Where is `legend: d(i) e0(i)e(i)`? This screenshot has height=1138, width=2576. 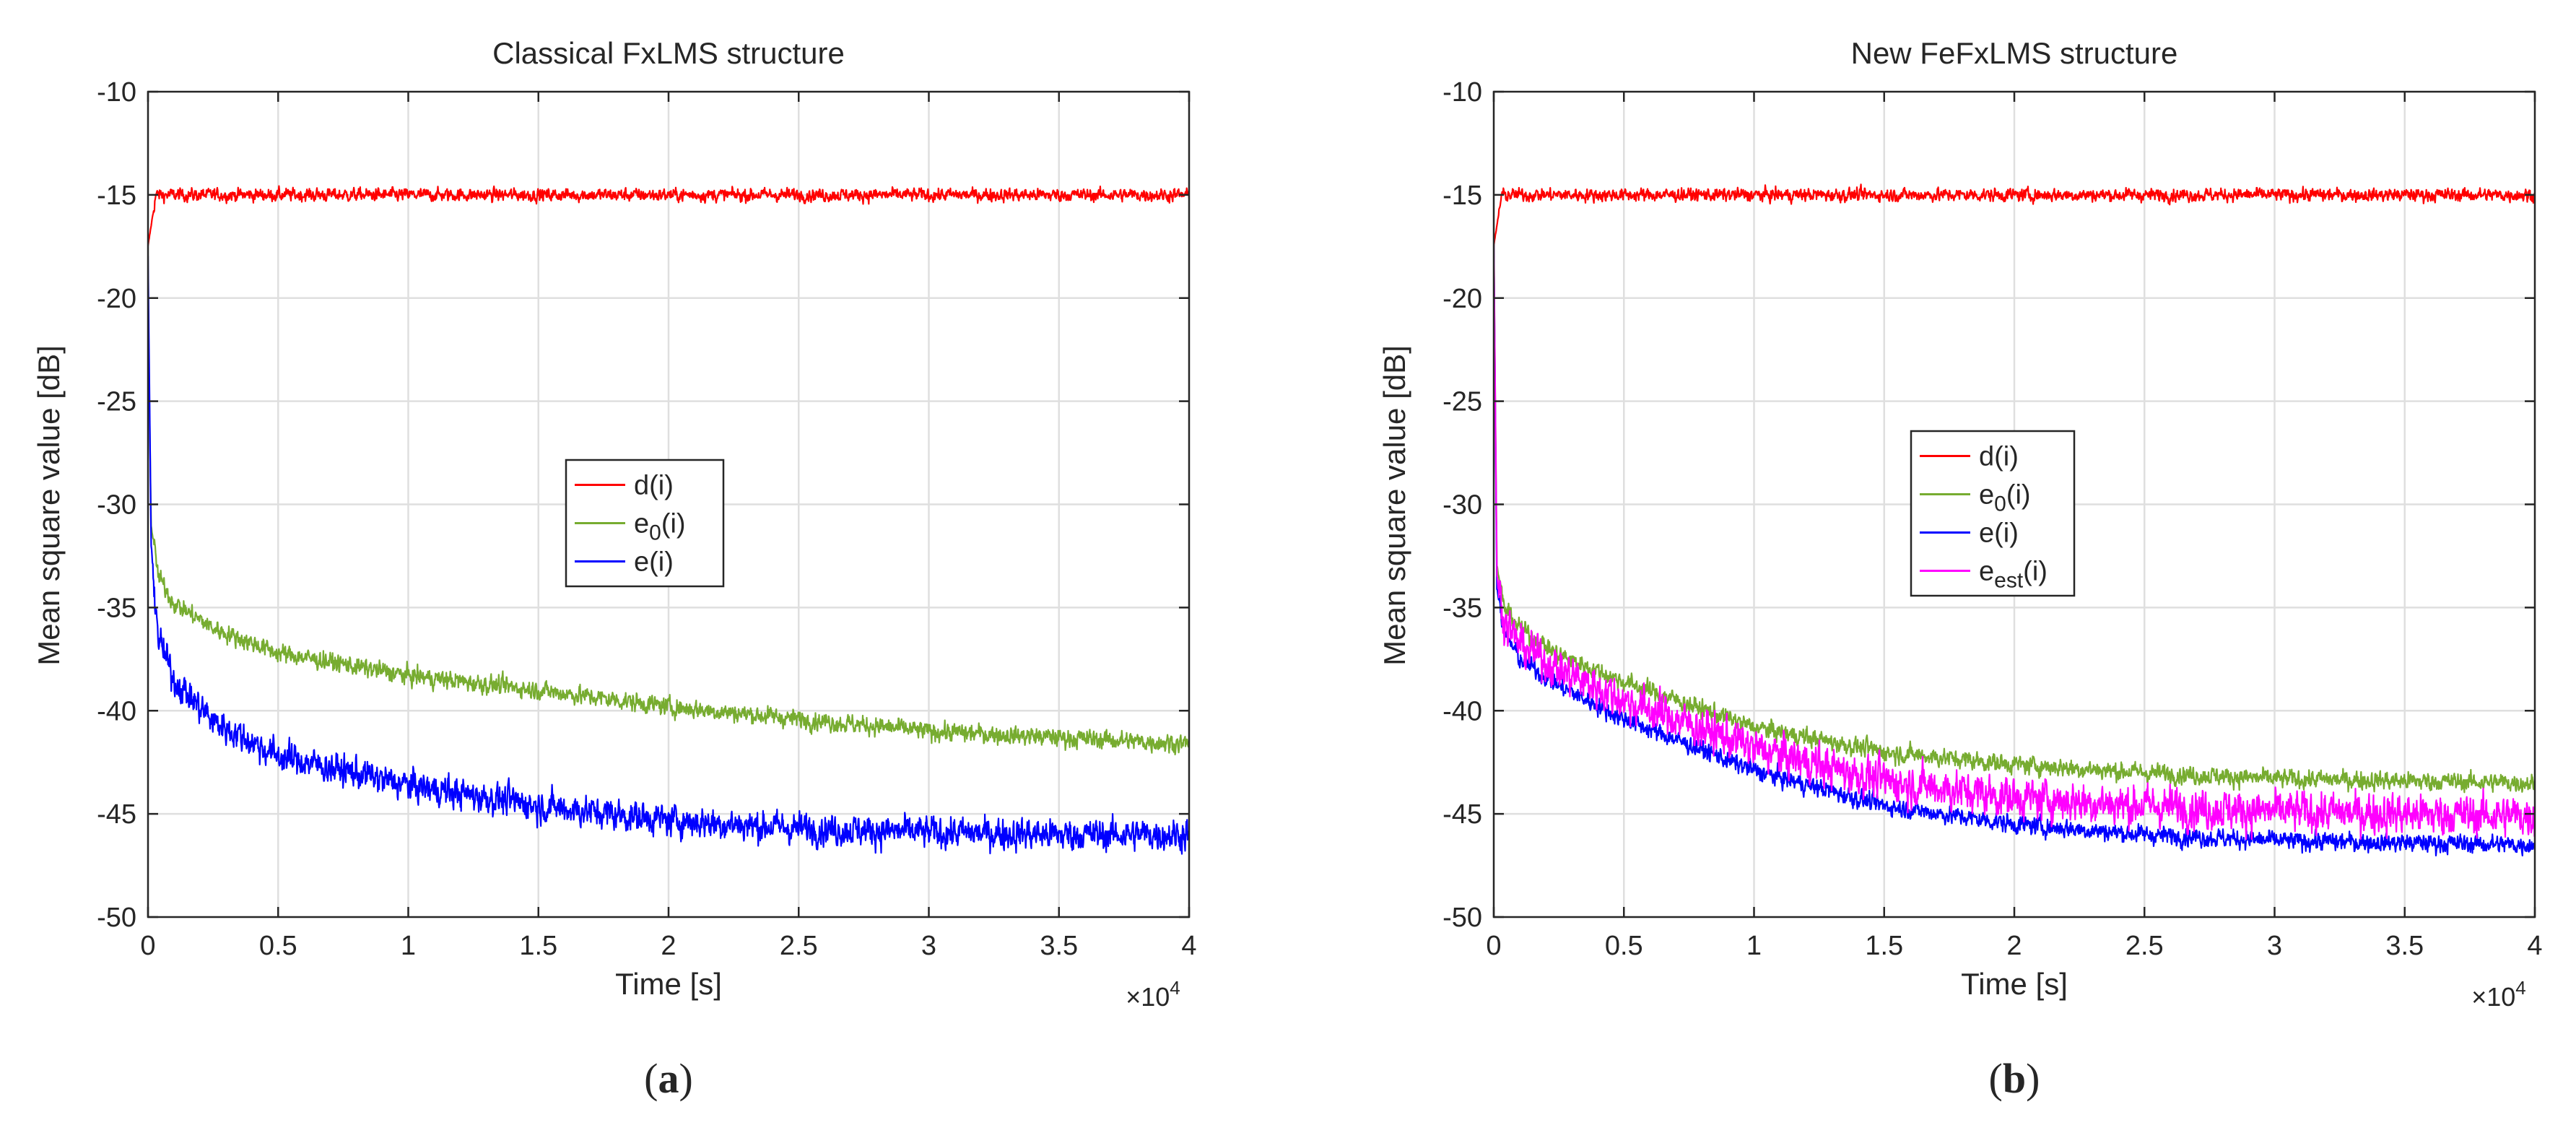
legend: d(i) e0(i)e(i) is located at coordinates (645, 523).